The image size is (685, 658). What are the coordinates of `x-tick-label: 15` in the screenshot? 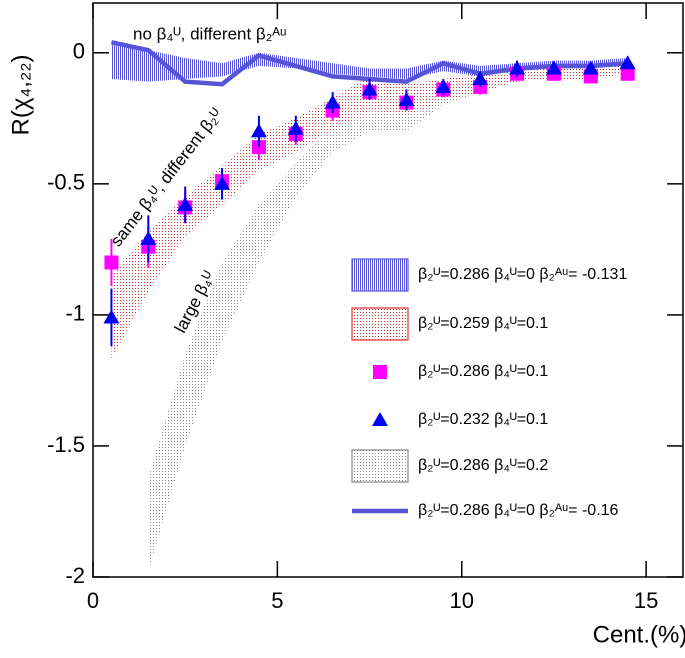 It's located at (646, 600).